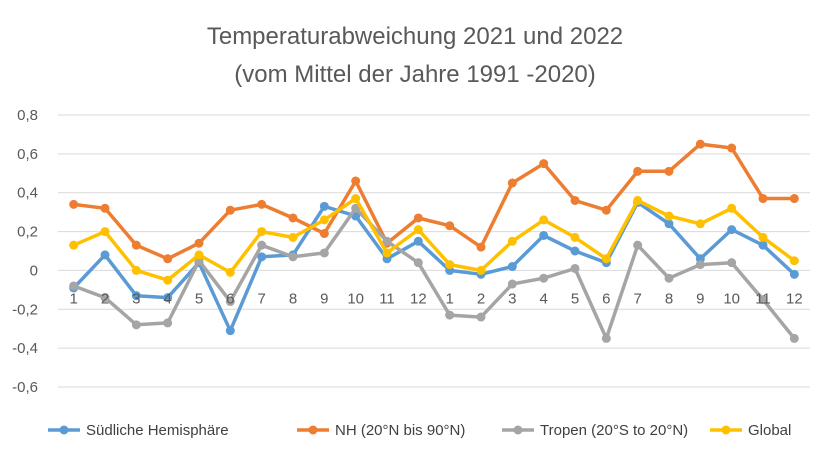 The image size is (824, 458). What do you see at coordinates (415, 74) in the screenshot?
I see `chart-title-line-2: (vom Mittel der Jahre 1991 -2020)` at bounding box center [415, 74].